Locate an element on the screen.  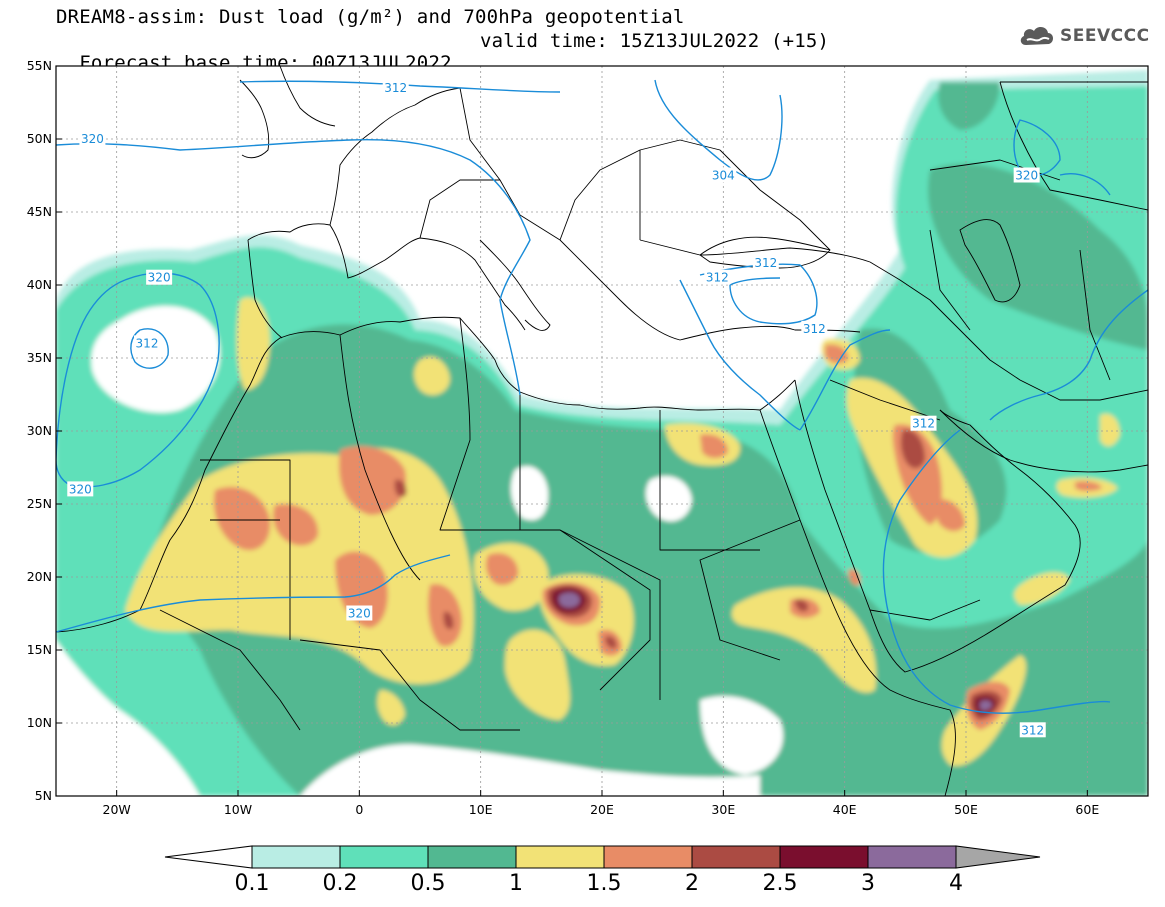
colorbar-label: 1.5 is located at coordinates (604, 883).